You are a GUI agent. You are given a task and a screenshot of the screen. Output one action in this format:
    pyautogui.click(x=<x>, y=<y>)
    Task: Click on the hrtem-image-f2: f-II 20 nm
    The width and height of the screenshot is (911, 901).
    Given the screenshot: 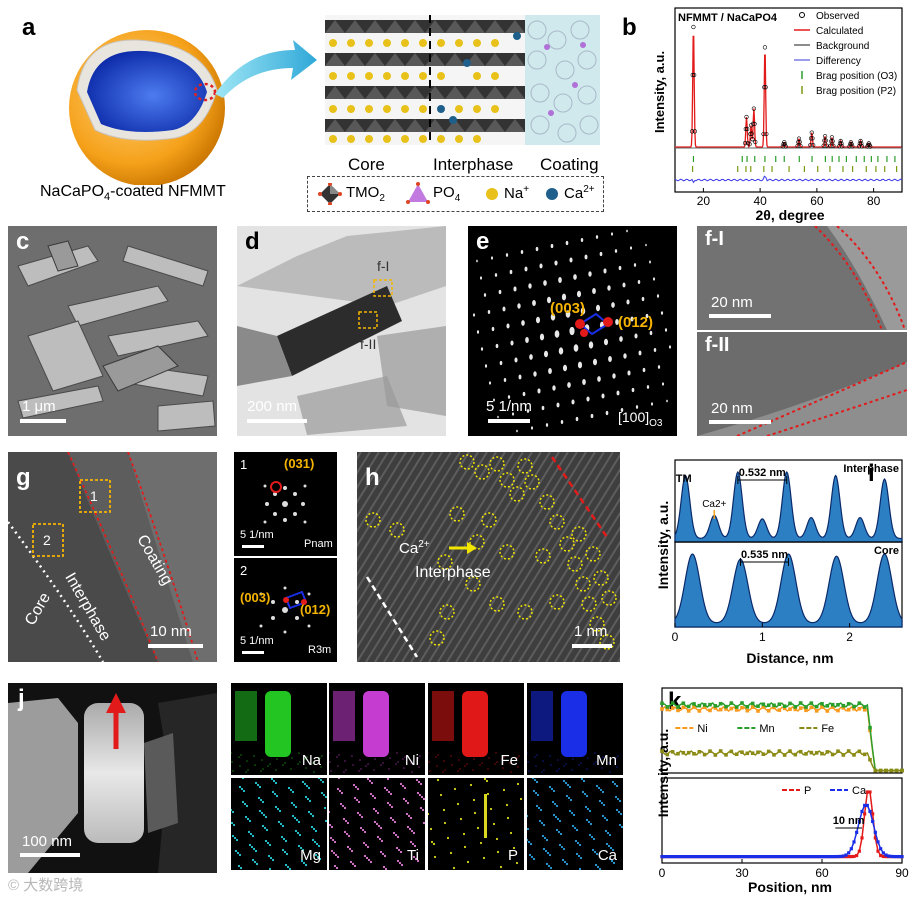 What is the action you would take?
    pyautogui.click(x=802, y=384)
    